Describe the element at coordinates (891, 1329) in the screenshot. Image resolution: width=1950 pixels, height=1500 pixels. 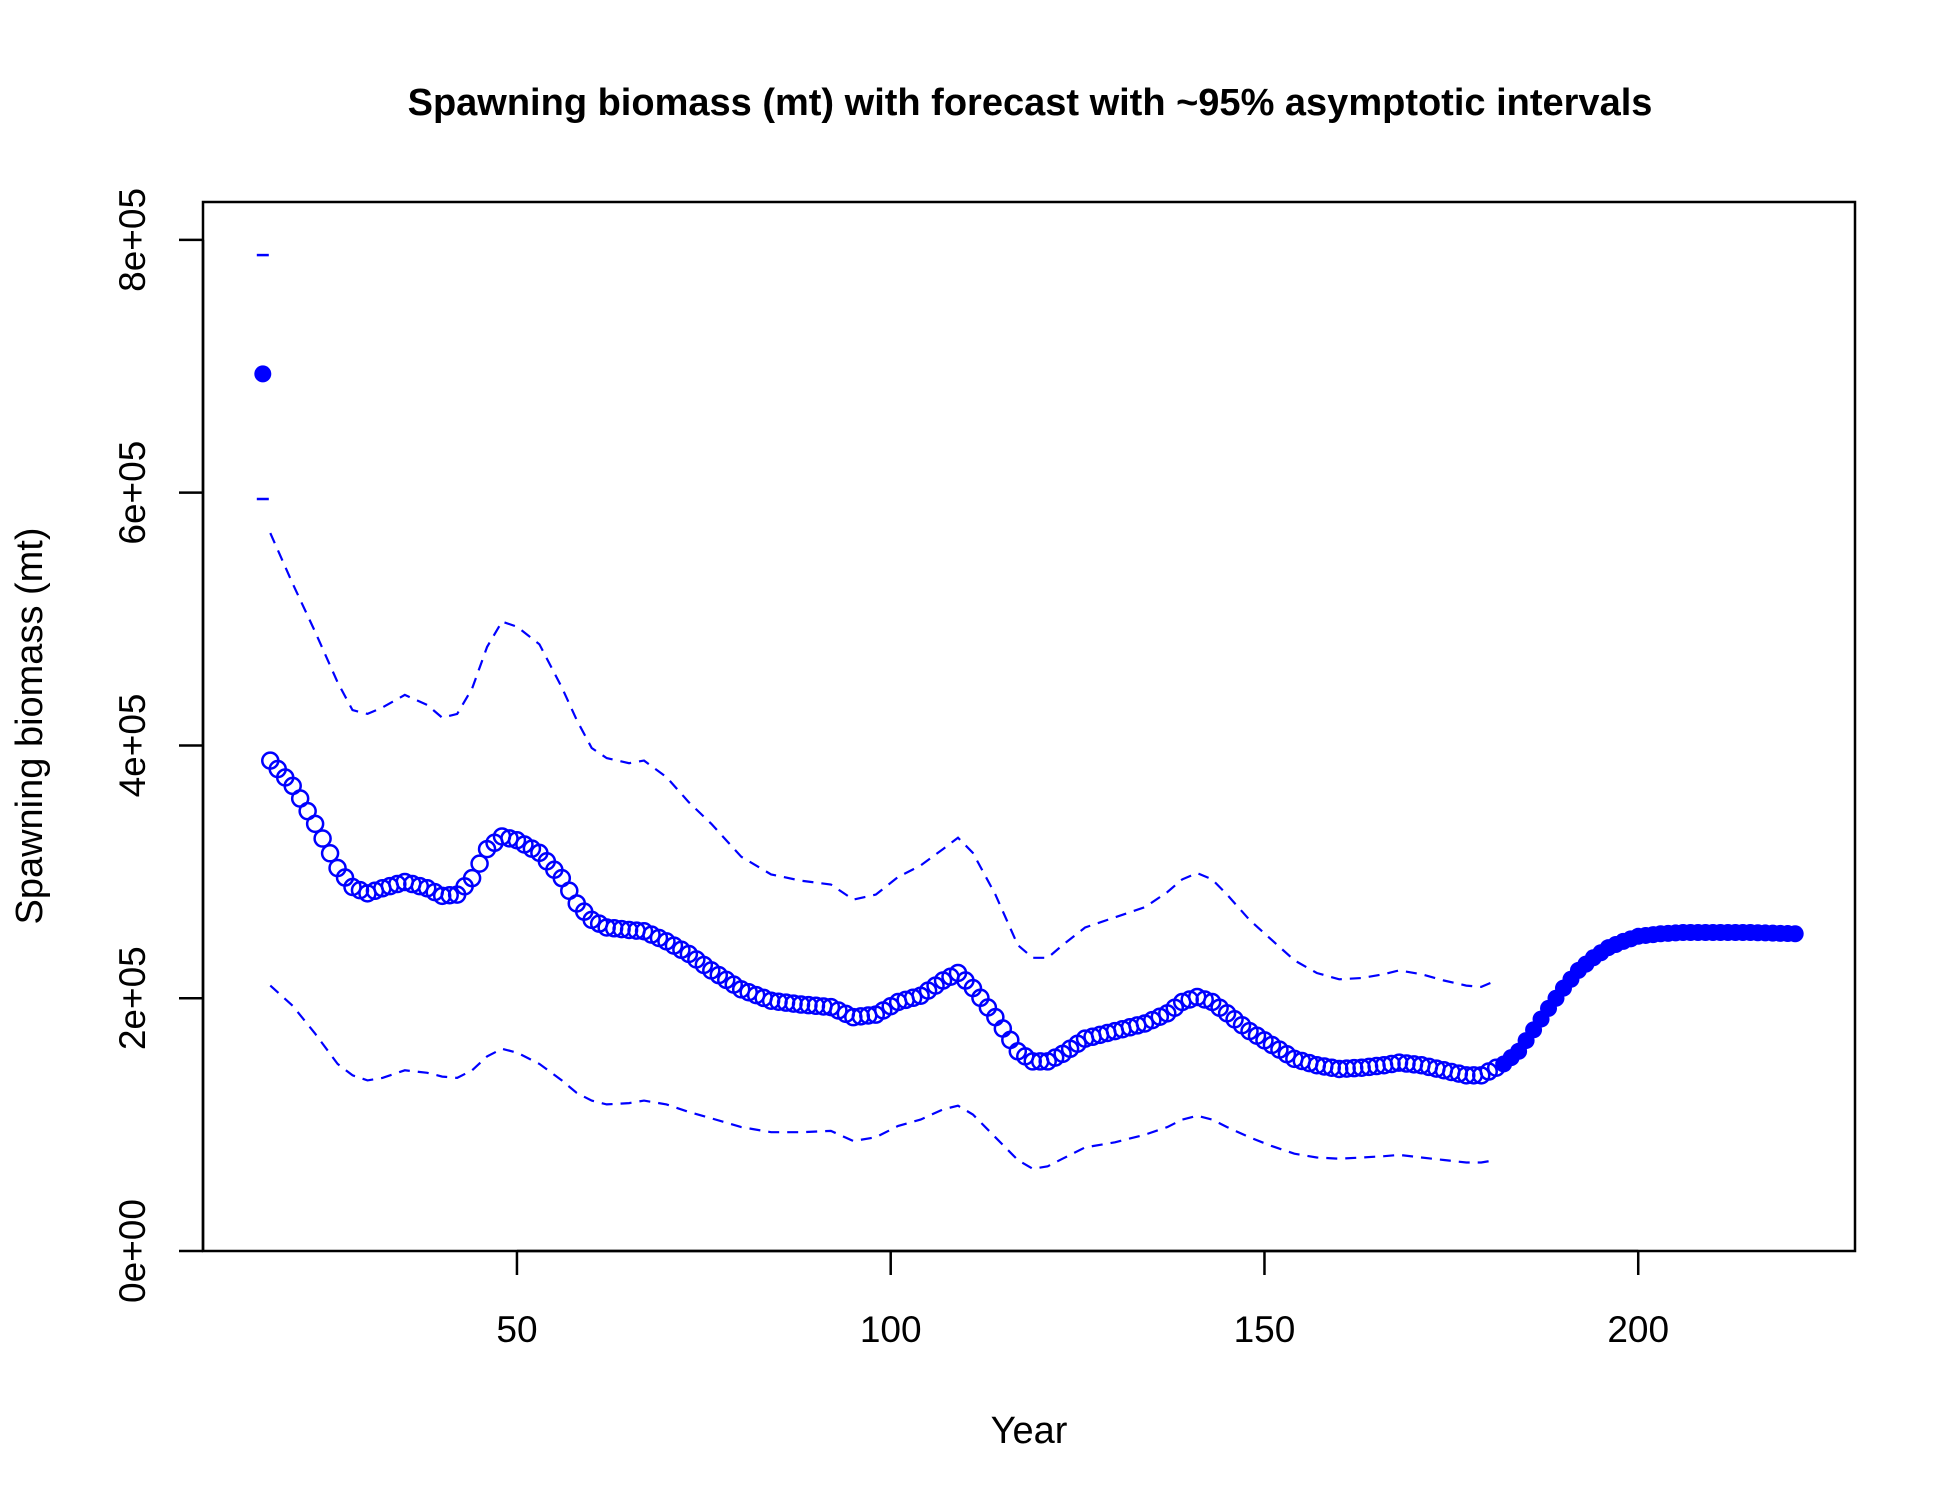
I see `x-tick-label: 100` at that location.